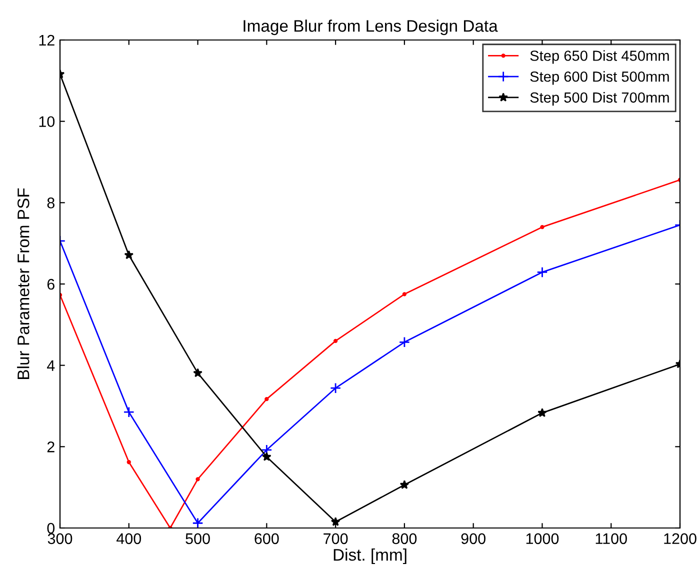 This screenshot has width=699, height=577. What do you see at coordinates (198, 538) in the screenshot?
I see `x-tick-label: 500` at bounding box center [198, 538].